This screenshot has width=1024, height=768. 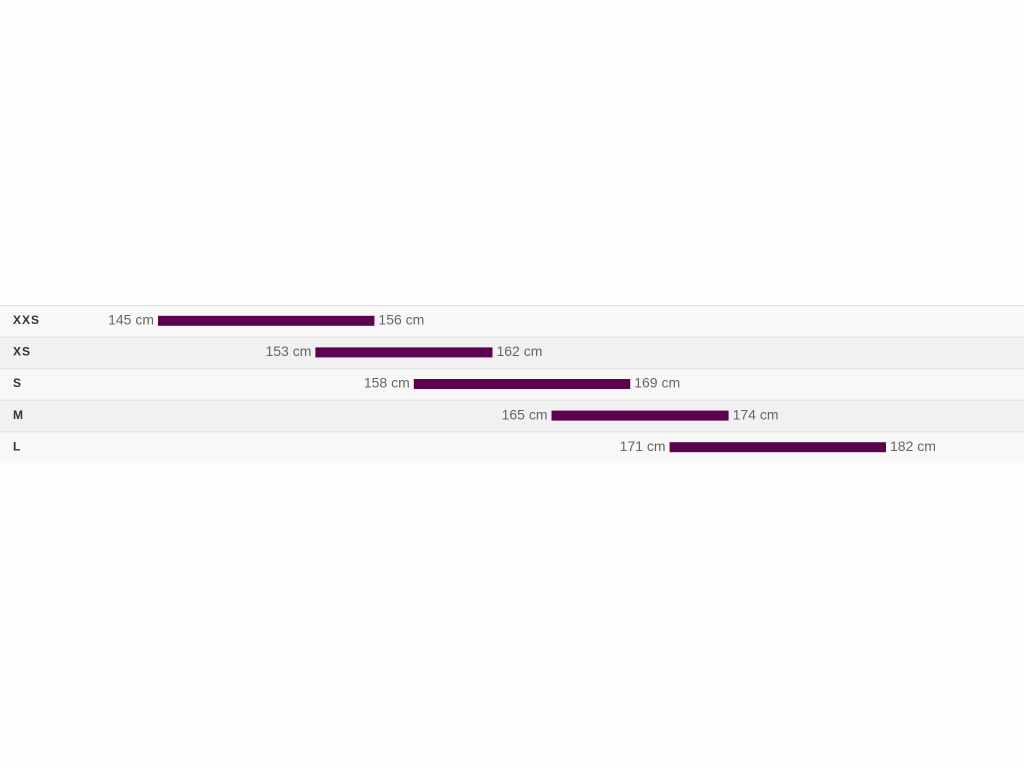 What do you see at coordinates (26, 320) in the screenshot?
I see `size-label: XXS` at bounding box center [26, 320].